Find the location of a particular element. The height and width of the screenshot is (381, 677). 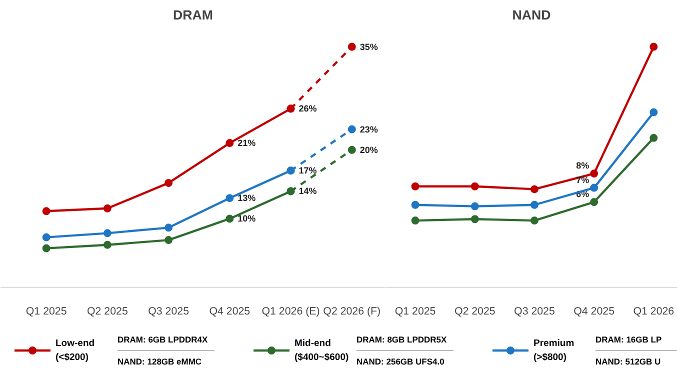

x-tick-label: Q1 2026 (E) is located at coordinates (291, 312).